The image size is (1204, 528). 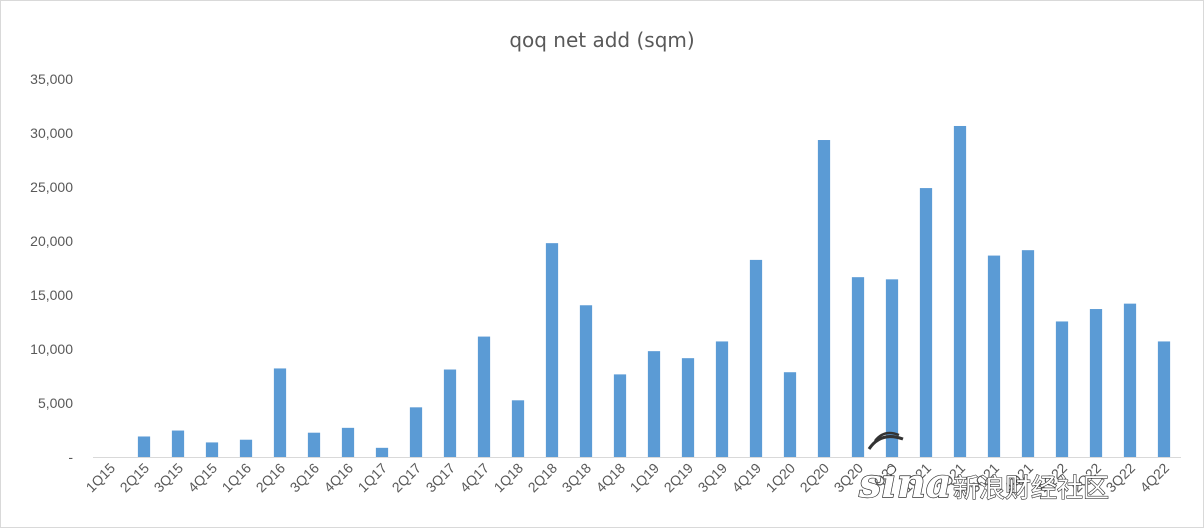 What do you see at coordinates (1130, 380) in the screenshot?
I see `bar-3Q22` at bounding box center [1130, 380].